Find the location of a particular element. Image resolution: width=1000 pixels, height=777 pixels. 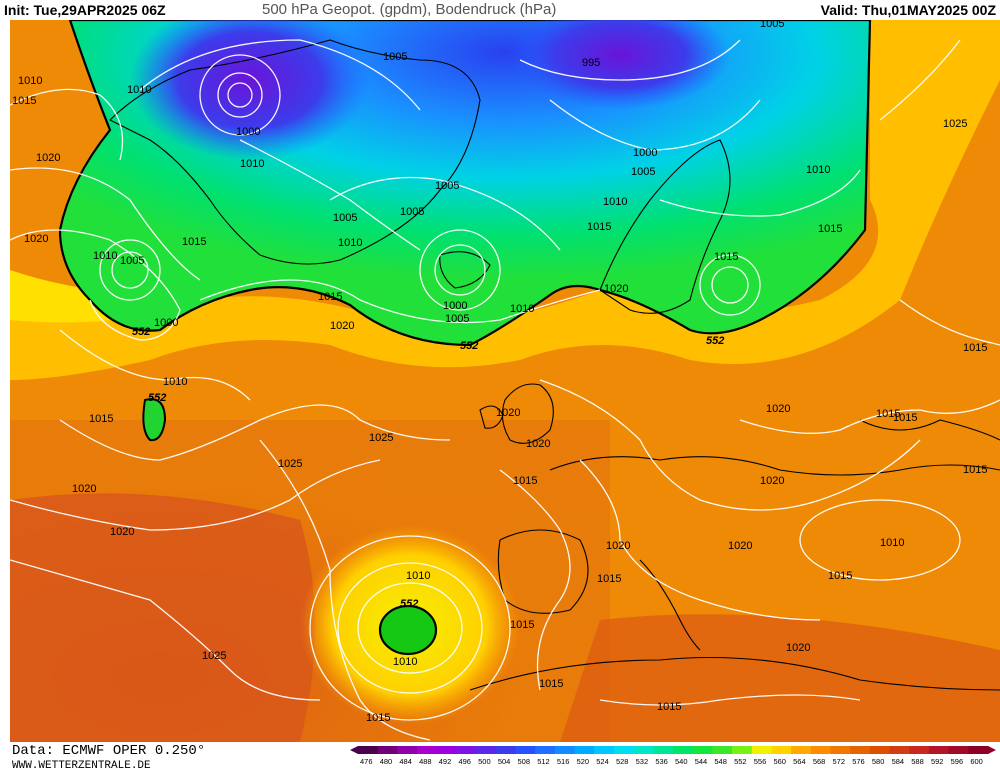

colorbar-min-arrow is located at coordinates (354, 750).